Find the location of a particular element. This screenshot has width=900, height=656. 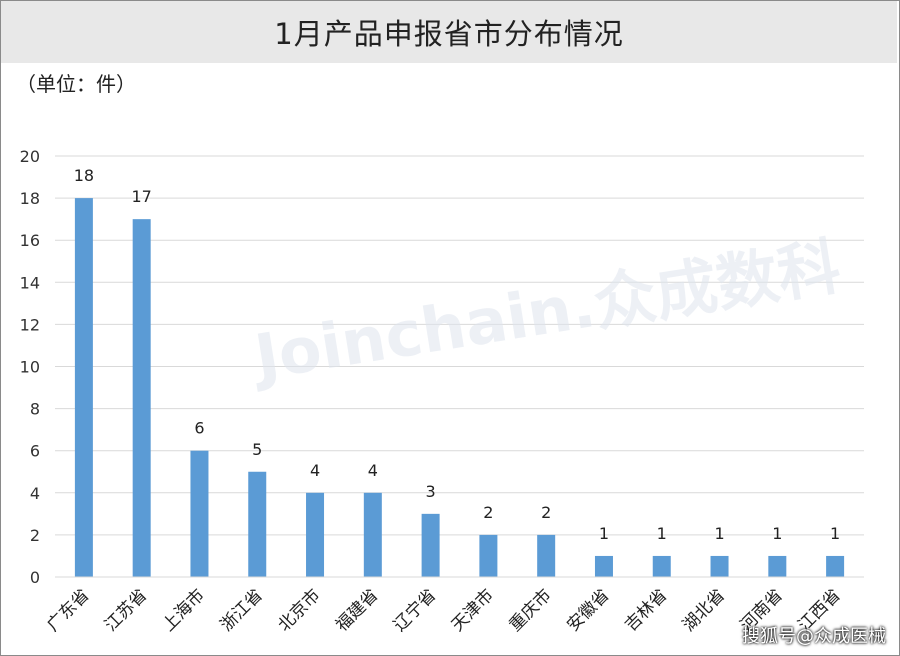

category-label: 北京市 is located at coordinates (299, 610).